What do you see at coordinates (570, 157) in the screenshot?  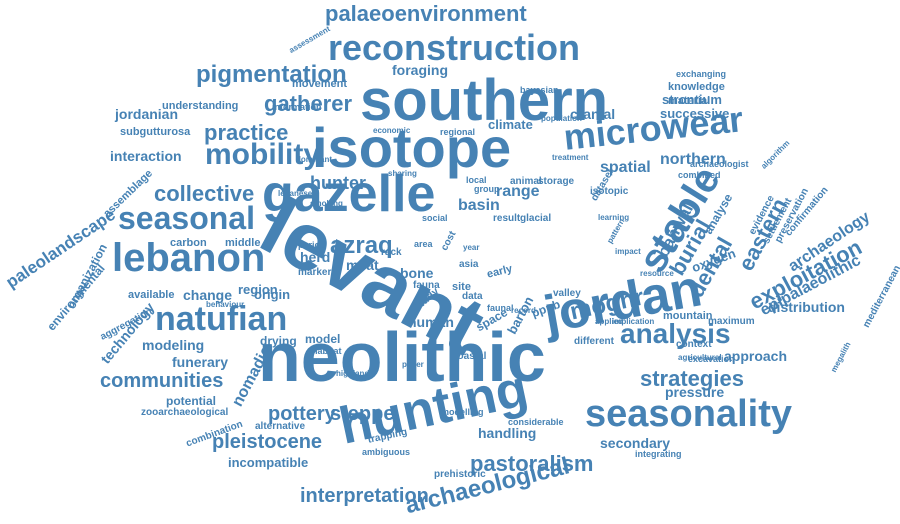 I see `cloud-word: treatment` at bounding box center [570, 157].